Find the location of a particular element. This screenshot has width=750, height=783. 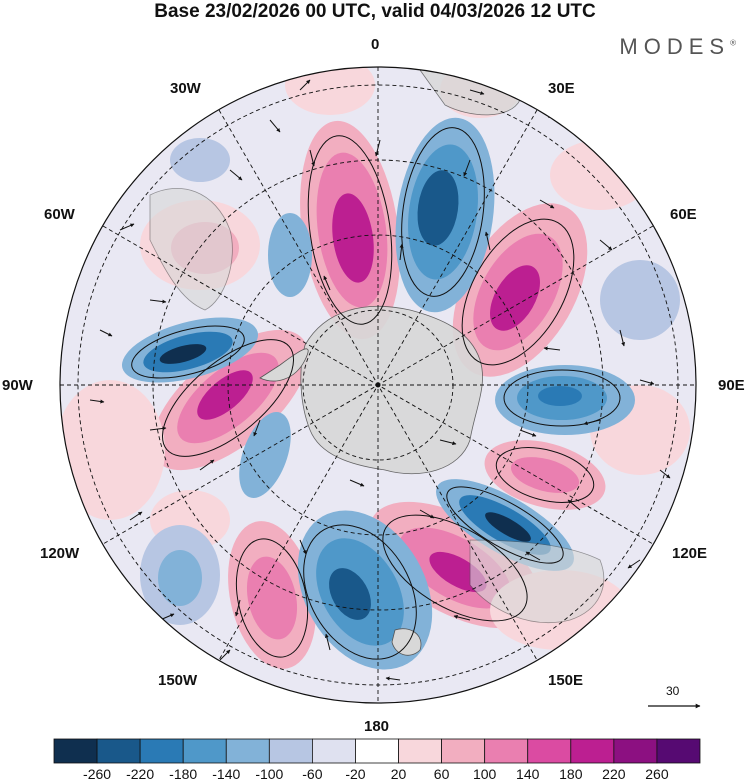

lon-label-60e: 60E is located at coordinates (683, 214).